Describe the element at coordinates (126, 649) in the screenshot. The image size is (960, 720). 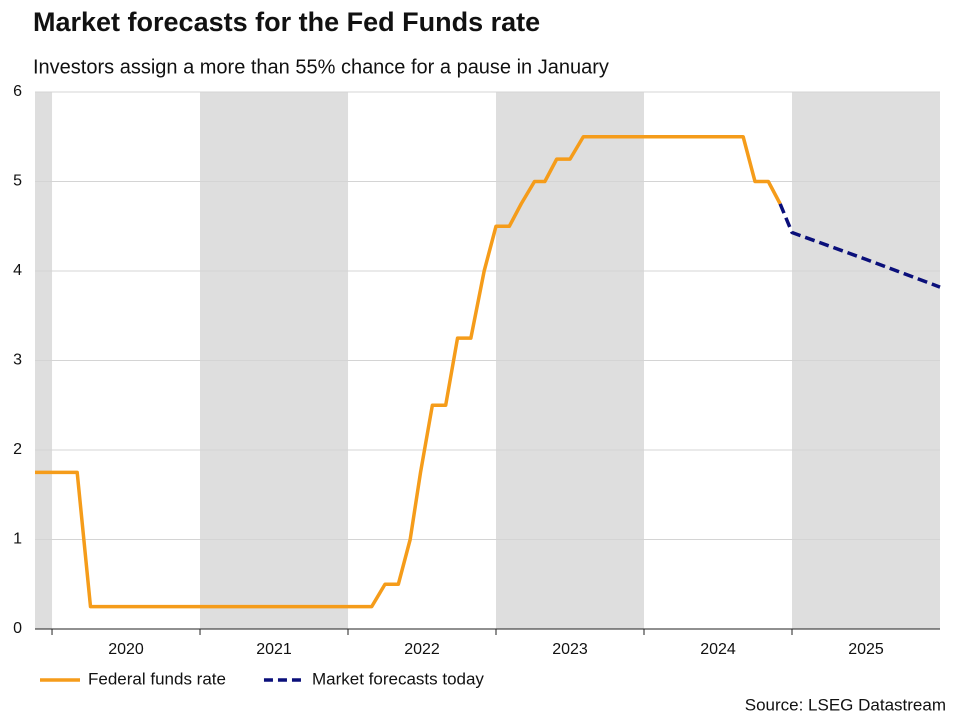
I see `x-tick-label: 2020` at that location.